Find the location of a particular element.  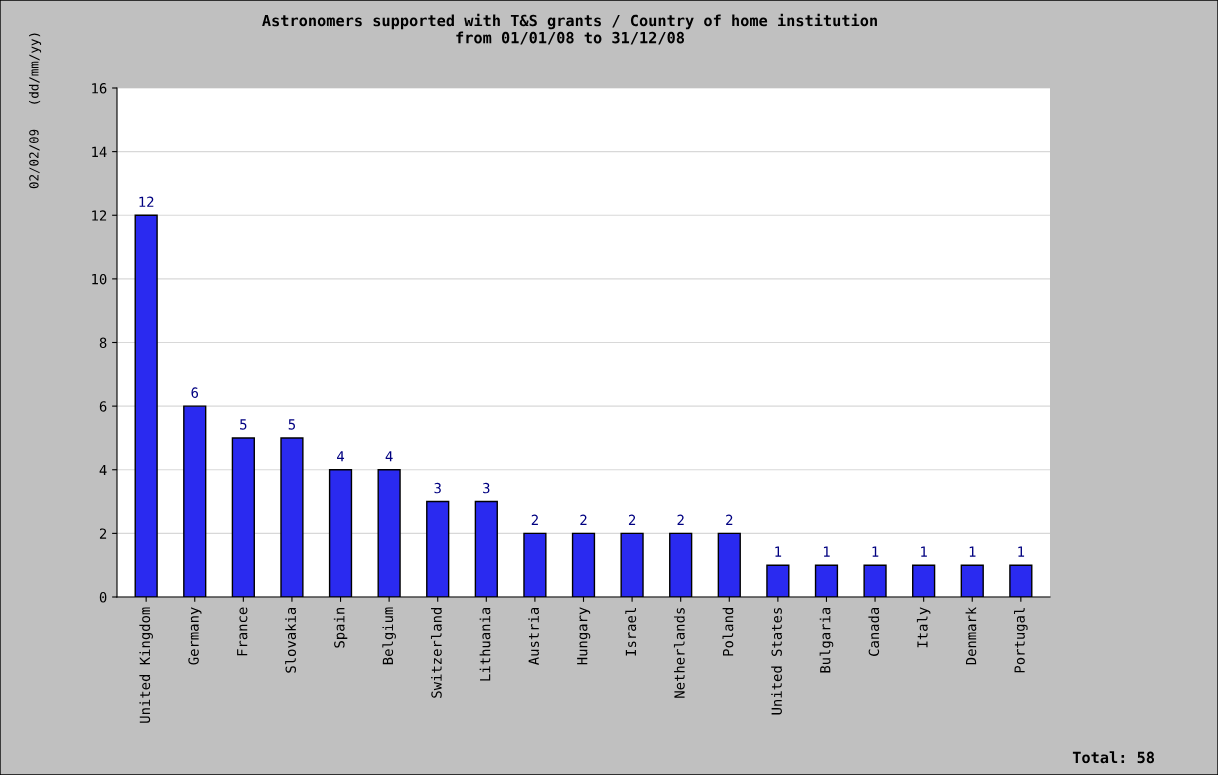

x-tick-label: France is located at coordinates (242, 631).